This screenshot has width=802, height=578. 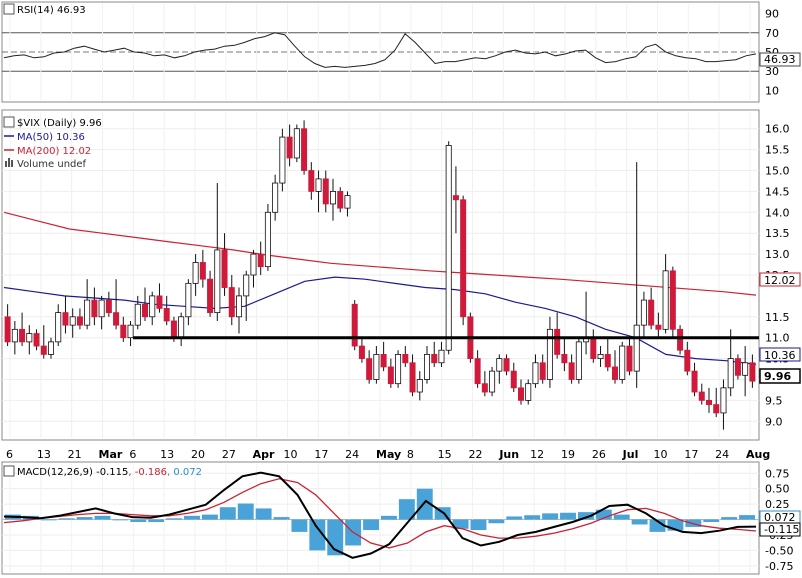 I want to click on histogram-last-value: 0.072, so click(x=780, y=517).